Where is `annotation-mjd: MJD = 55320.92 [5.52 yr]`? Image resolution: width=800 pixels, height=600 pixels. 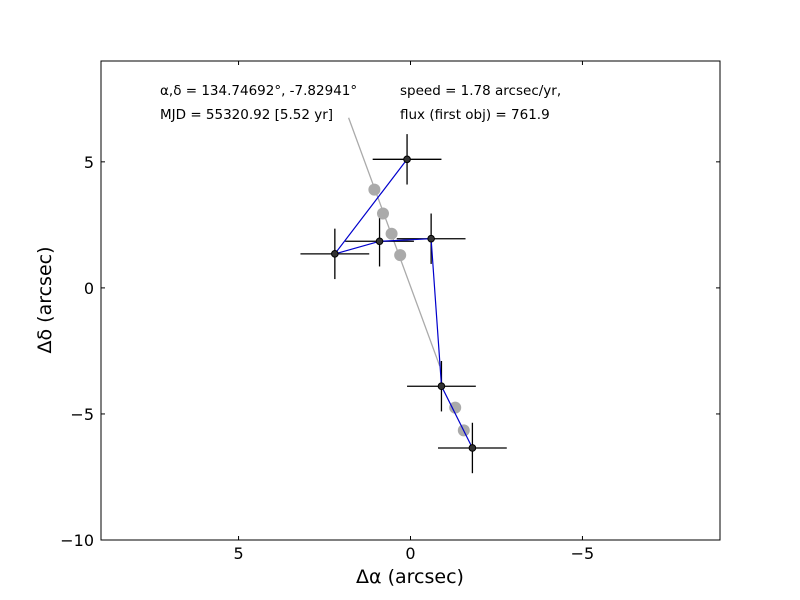
annotation-mjd: MJD = 55320.92 [5.52 yr] is located at coordinates (246, 115).